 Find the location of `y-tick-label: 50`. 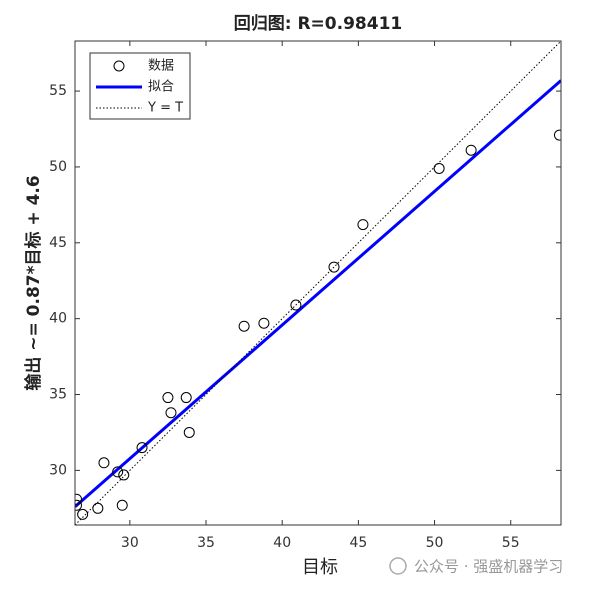

y-tick-label: 50 is located at coordinates (58, 167).